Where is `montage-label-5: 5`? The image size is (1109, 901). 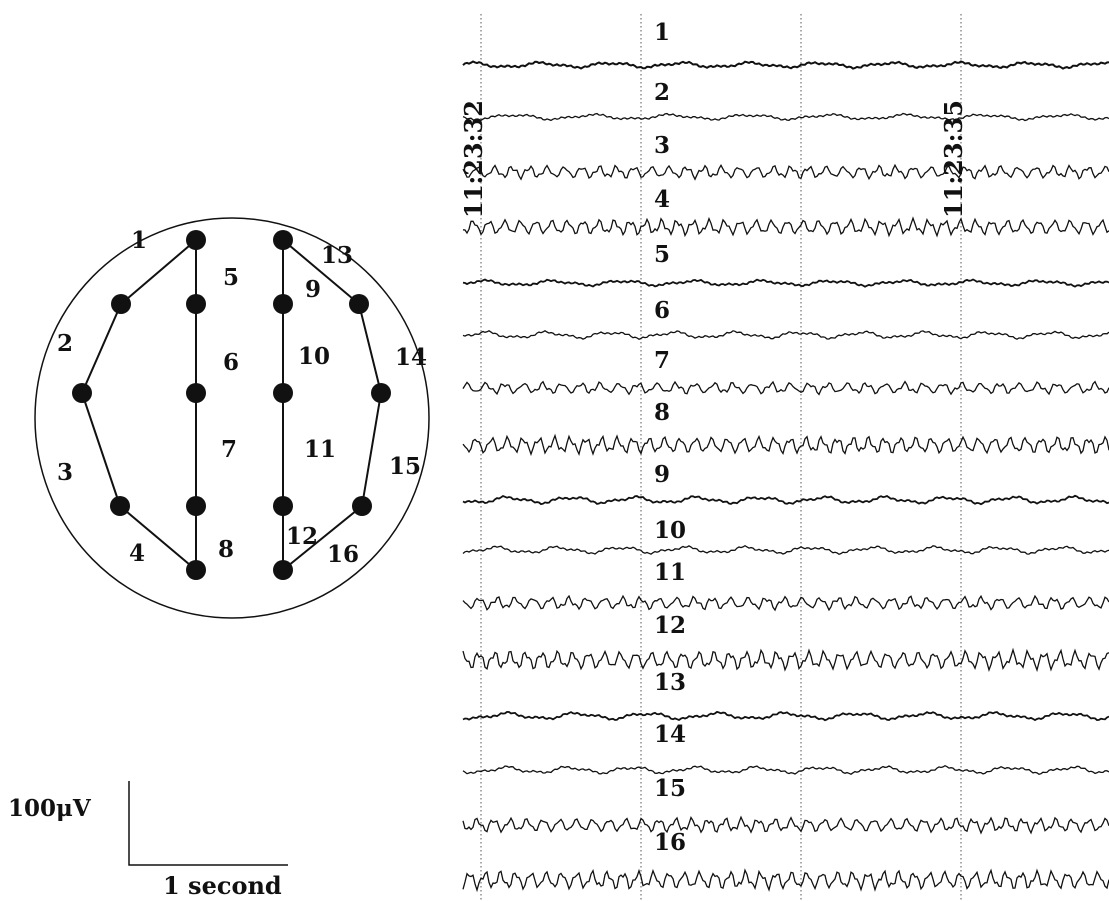
montage-label-5: 5 is located at coordinates (231, 277).